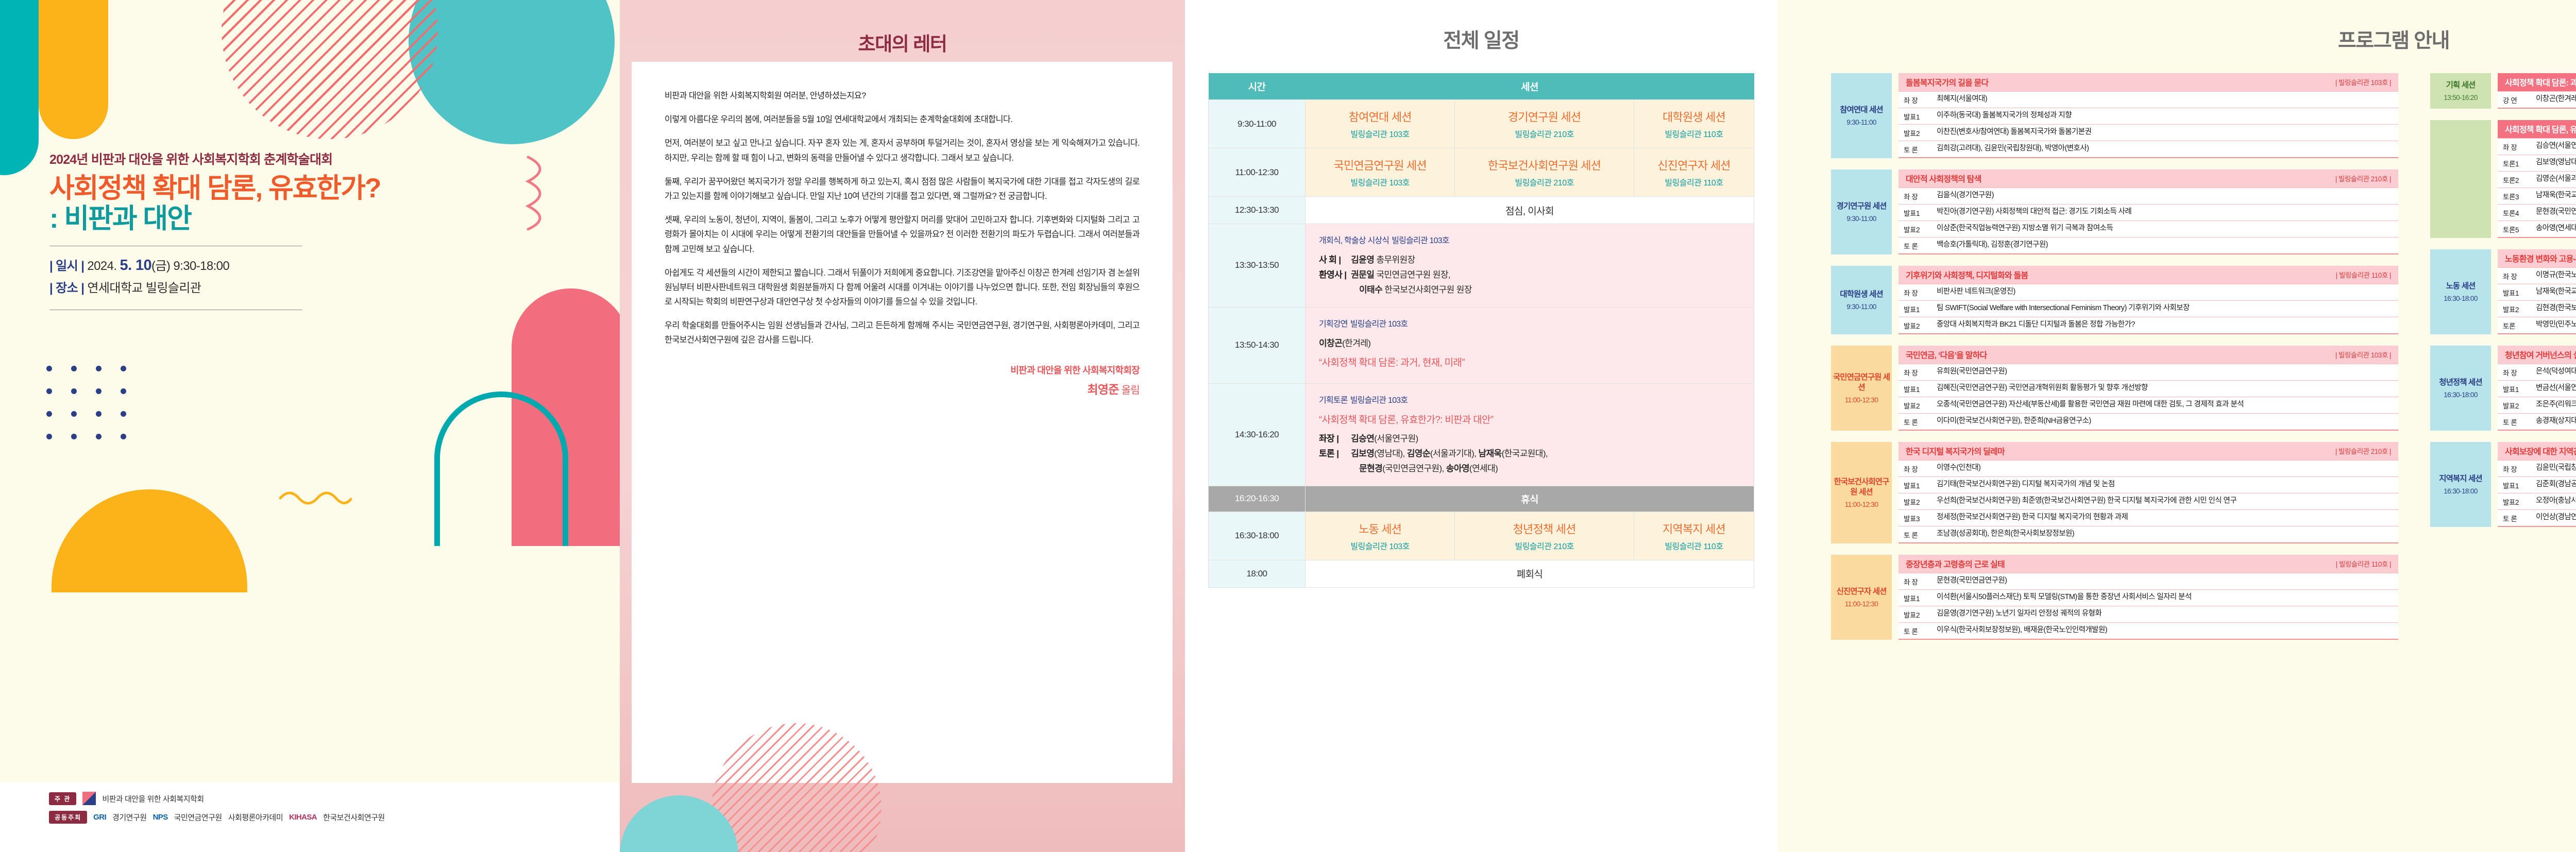 The height and width of the screenshot is (852, 2576). I want to click on program-row: 좌 장 은석(덕성여대), so click(2537, 372).